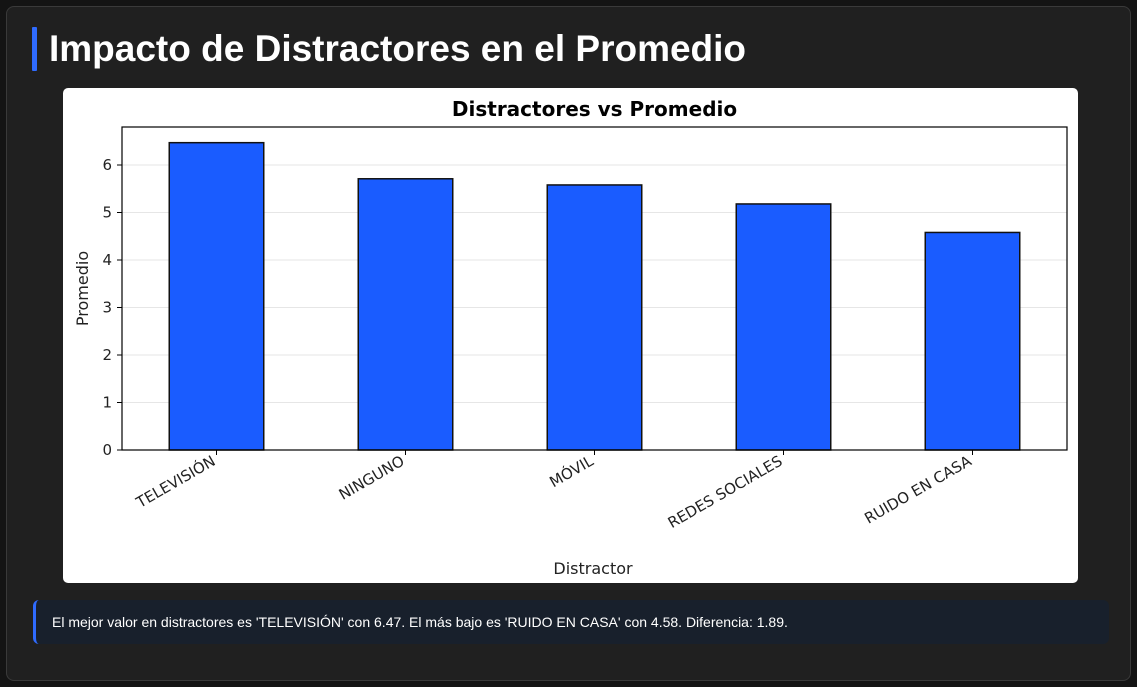 The width and height of the screenshot is (1137, 687). Describe the element at coordinates (594, 317) in the screenshot. I see `bar-móvil` at that location.